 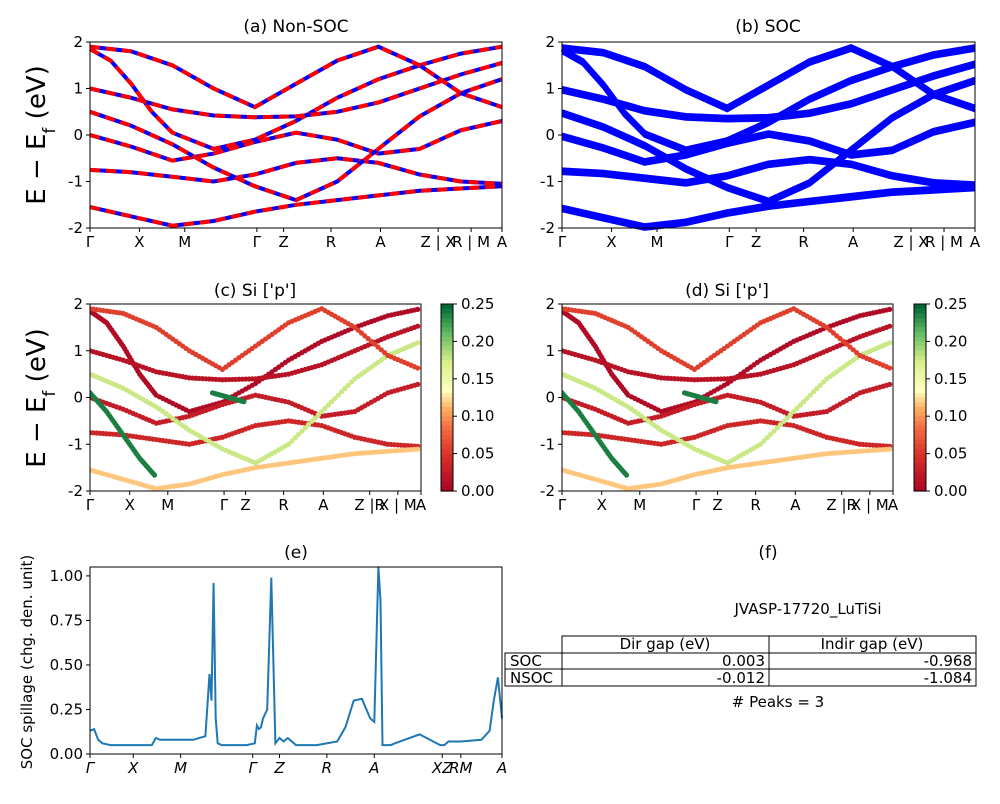 I want to click on x-tick-label: X, so click(x=611, y=242).